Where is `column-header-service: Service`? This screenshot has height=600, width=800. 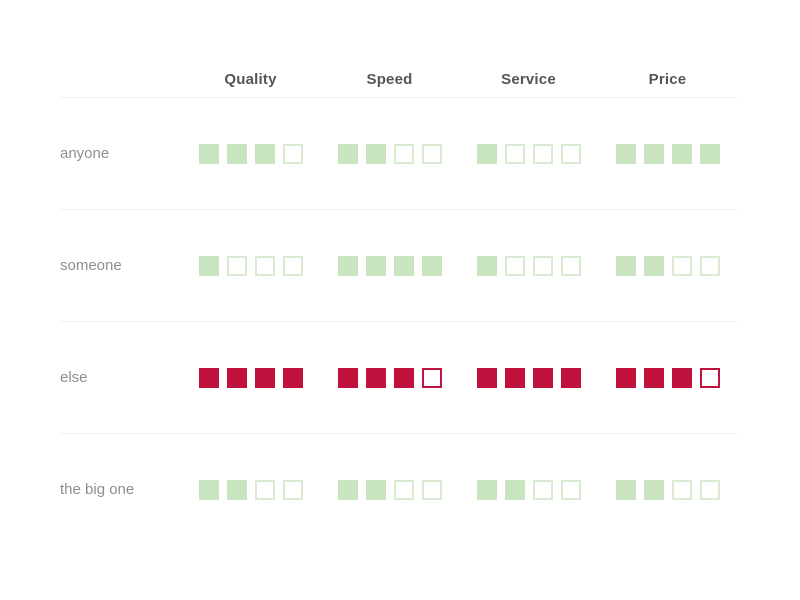 column-header-service: Service is located at coordinates (528, 79).